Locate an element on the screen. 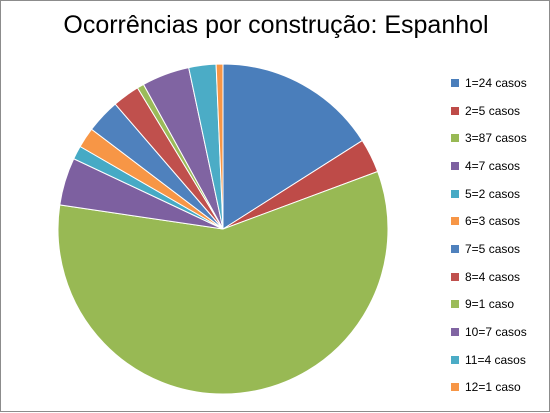  legend-label: 3=87 casos is located at coordinates (496, 138).